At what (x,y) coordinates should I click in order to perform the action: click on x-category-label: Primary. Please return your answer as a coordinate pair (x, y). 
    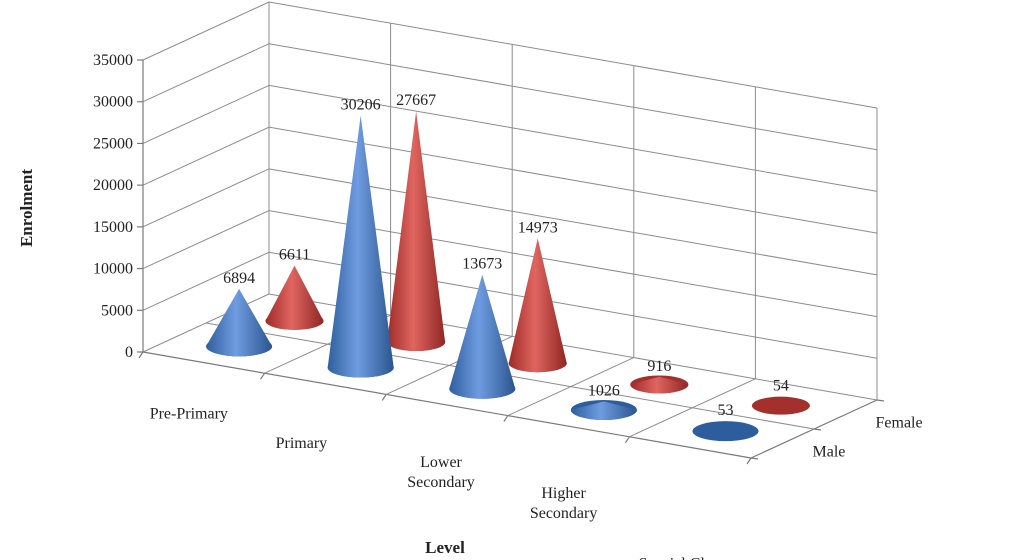
    Looking at the image, I should click on (302, 443).